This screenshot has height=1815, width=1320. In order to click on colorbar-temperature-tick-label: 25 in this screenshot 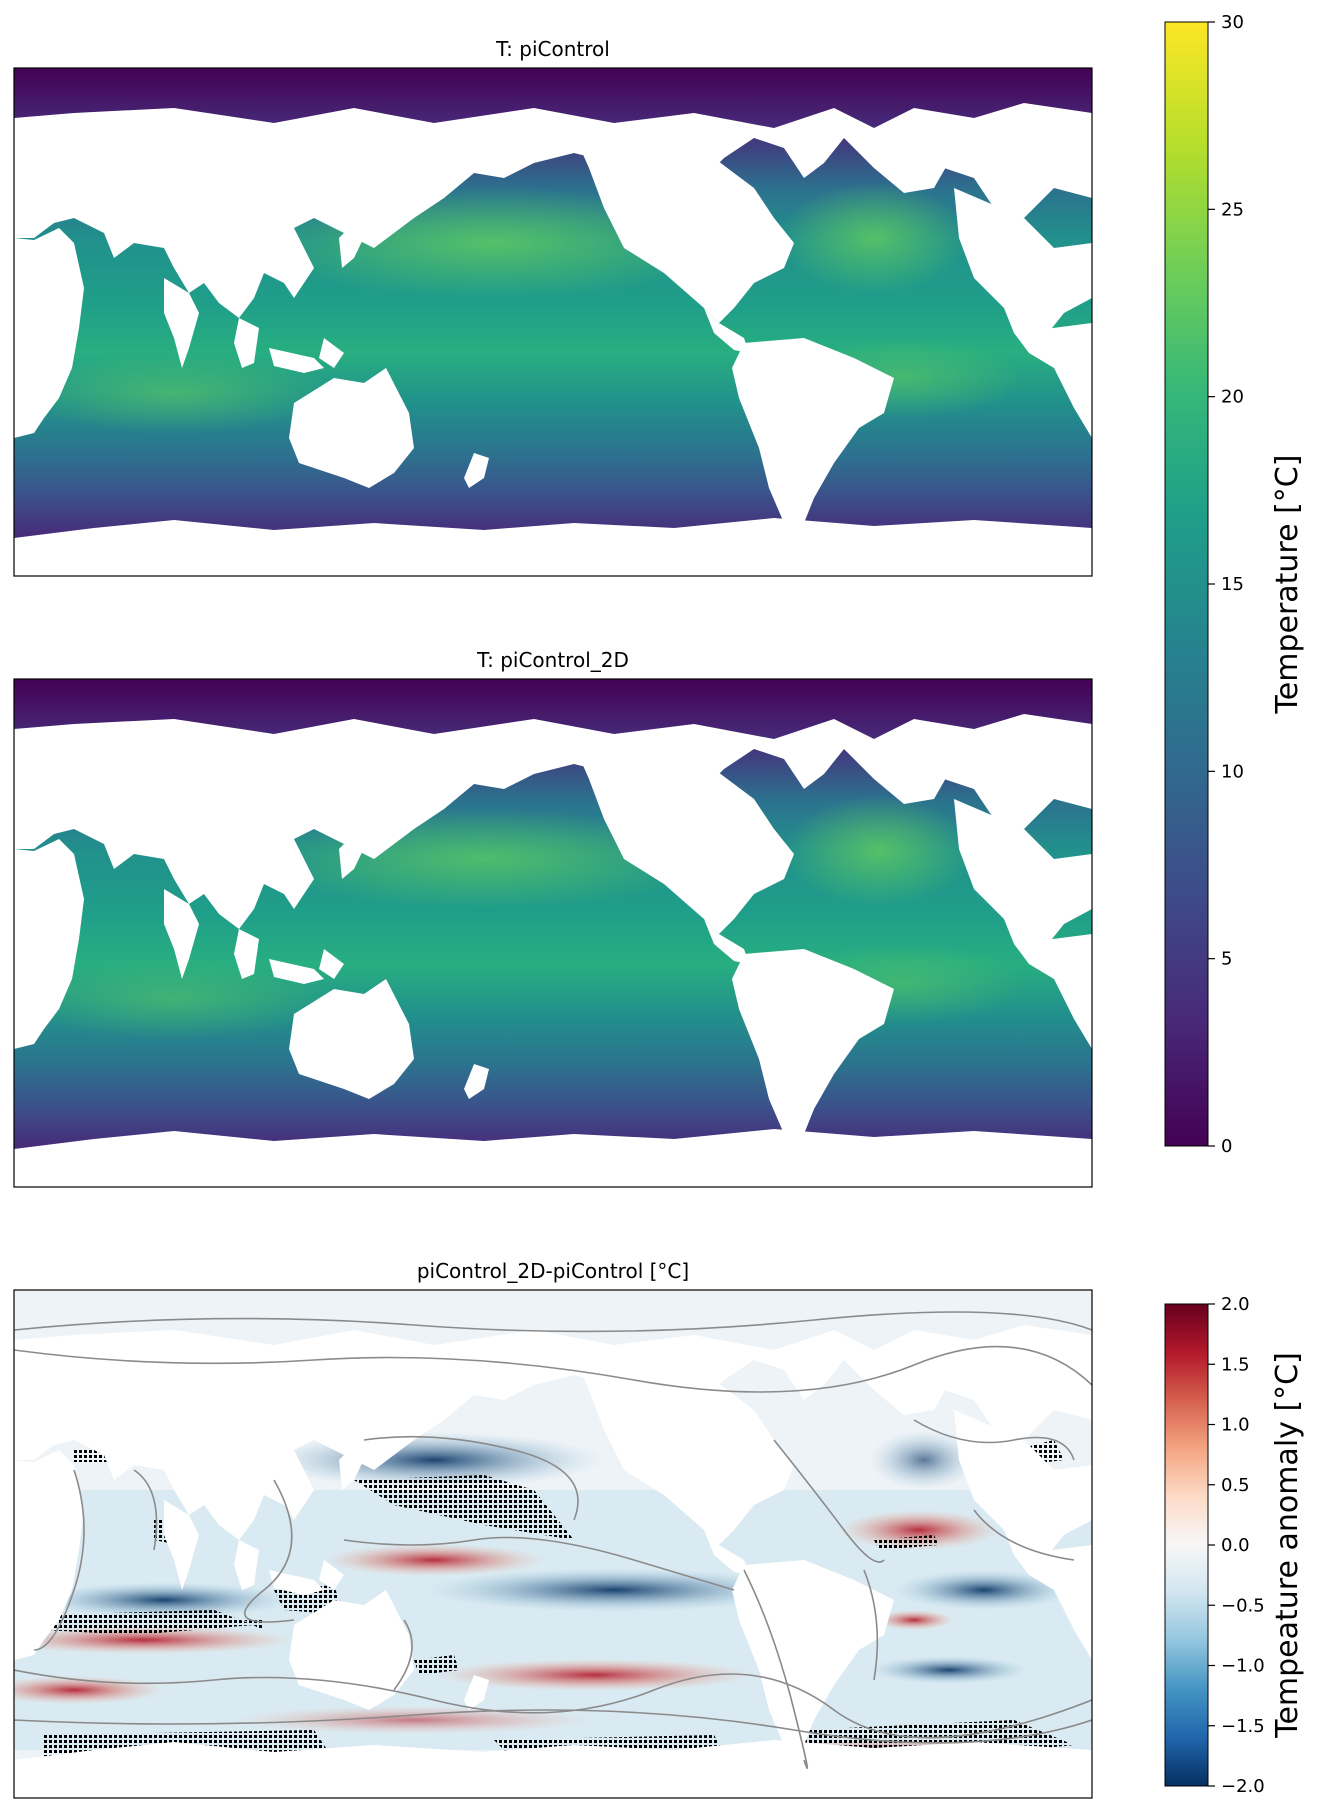, I will do `click(1232, 209)`.